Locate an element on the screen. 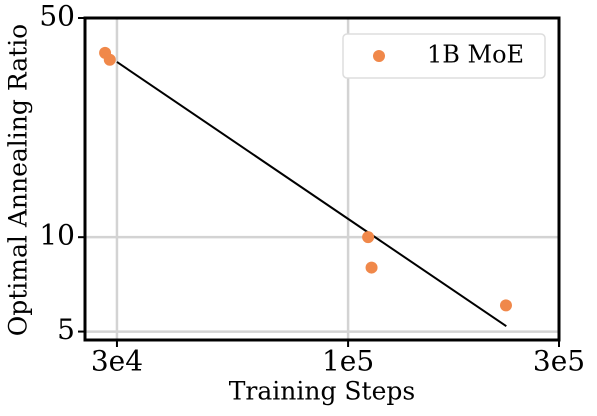 This screenshot has width=597, height=416. x-axis-label: Training Steps is located at coordinates (322, 391).